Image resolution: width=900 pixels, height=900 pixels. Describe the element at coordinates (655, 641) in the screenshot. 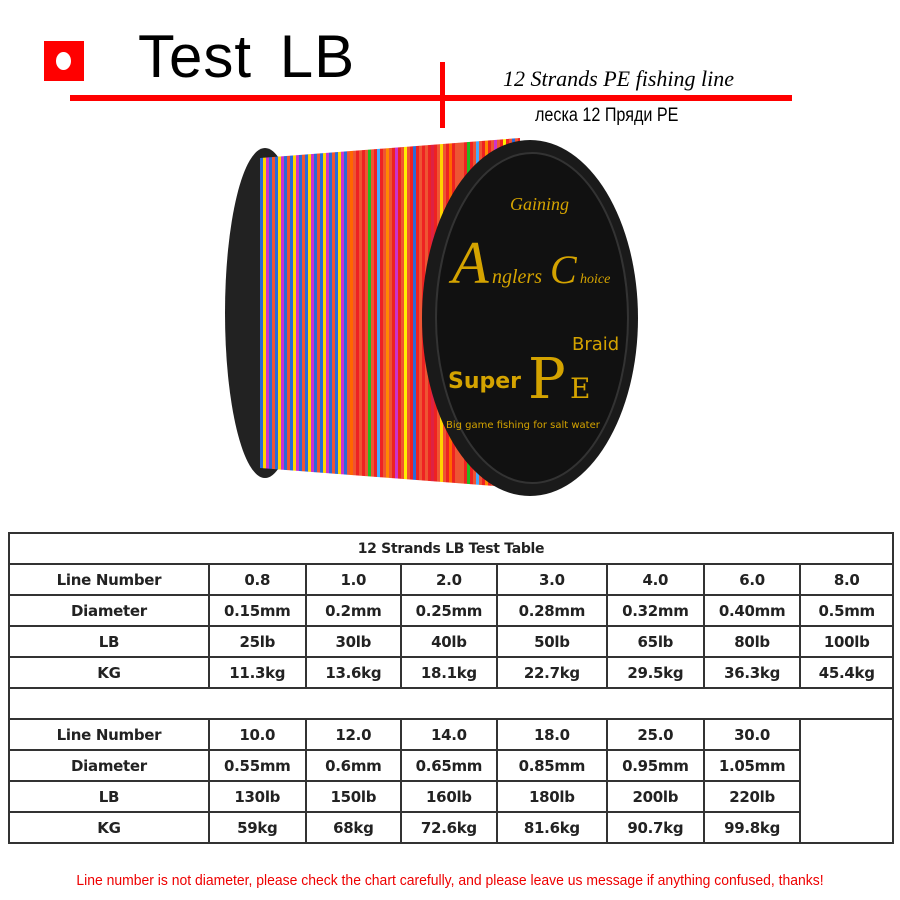

I see `table-cell: 65lb` at that location.